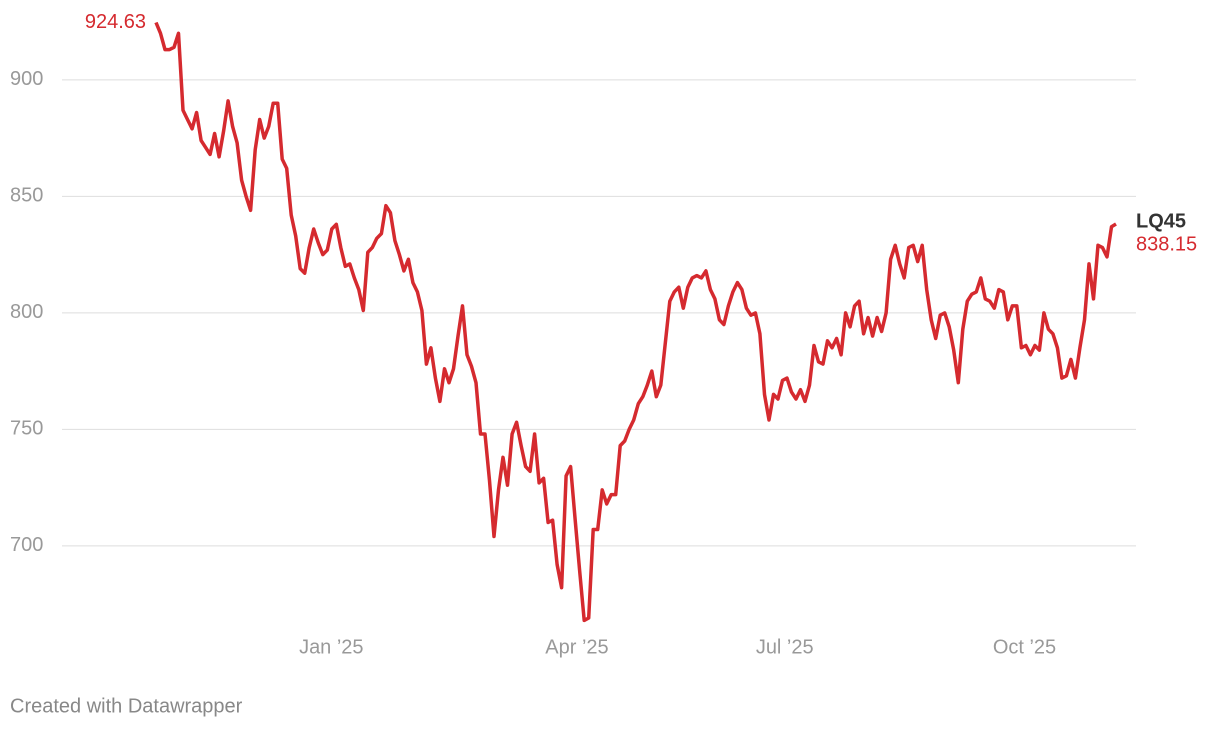 This screenshot has height=730, width=1220. Describe the element at coordinates (26, 429) in the screenshot. I see `y-tick-label: 750` at that location.